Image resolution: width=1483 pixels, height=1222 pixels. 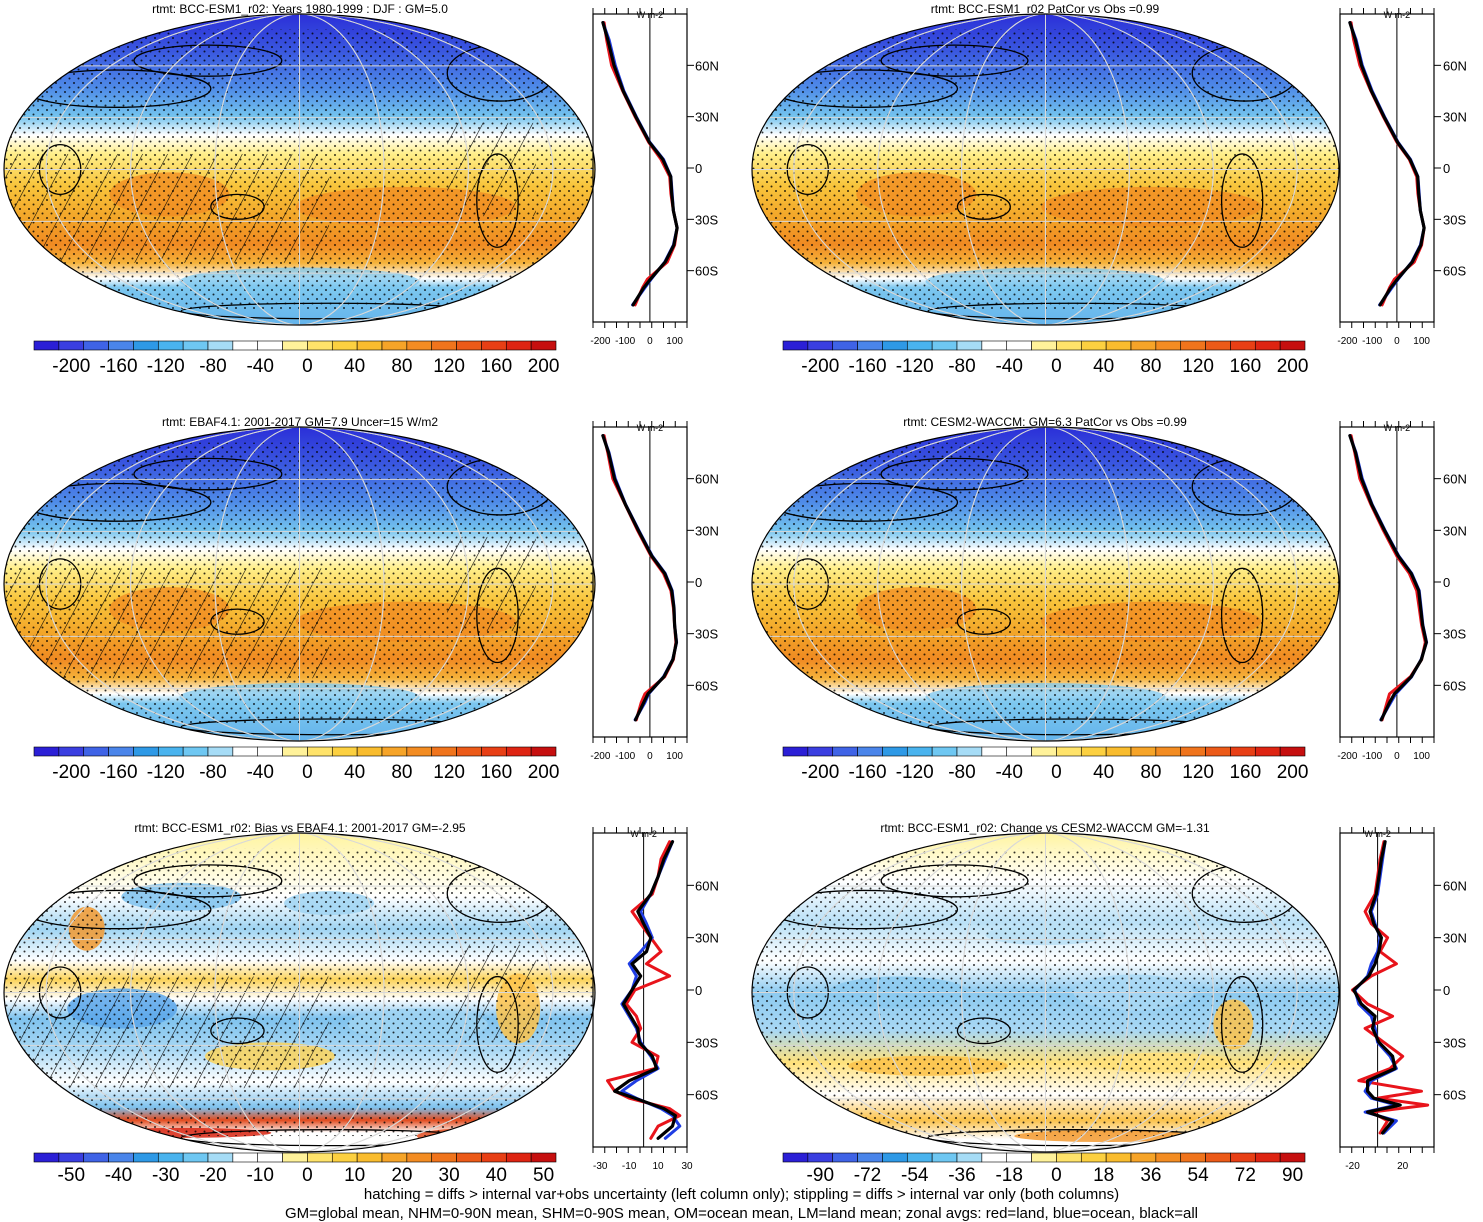 What do you see at coordinates (961, 366) in the screenshot?
I see `colorbar-tick-label: -80` at bounding box center [961, 366].